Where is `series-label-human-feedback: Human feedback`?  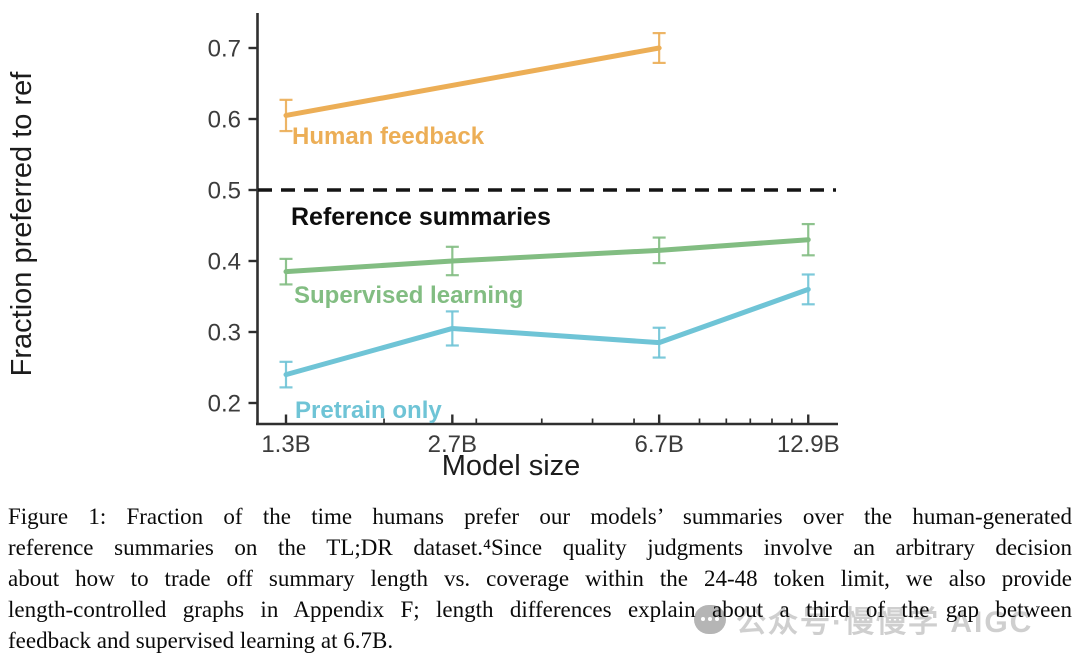
series-label-human-feedback: Human feedback is located at coordinates (388, 136).